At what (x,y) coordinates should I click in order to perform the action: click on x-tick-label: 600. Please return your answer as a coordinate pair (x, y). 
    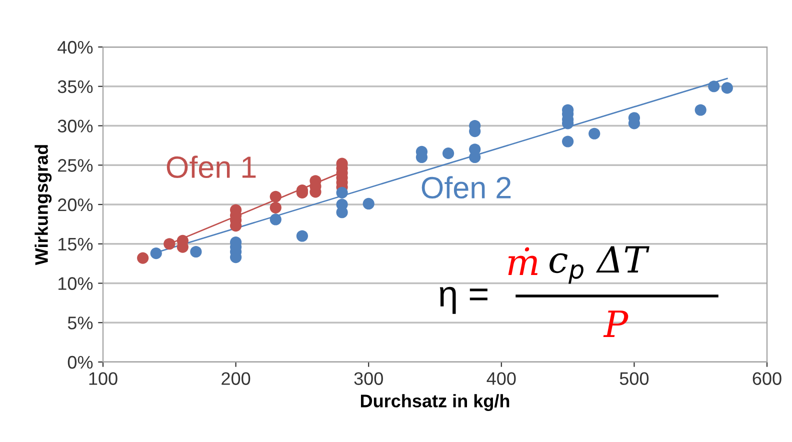
    Looking at the image, I should click on (767, 378).